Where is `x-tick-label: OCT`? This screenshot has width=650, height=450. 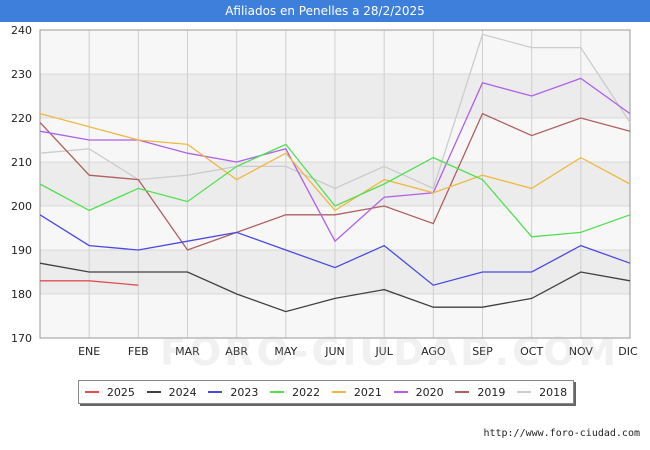 x-tick-label: OCT is located at coordinates (531, 351).